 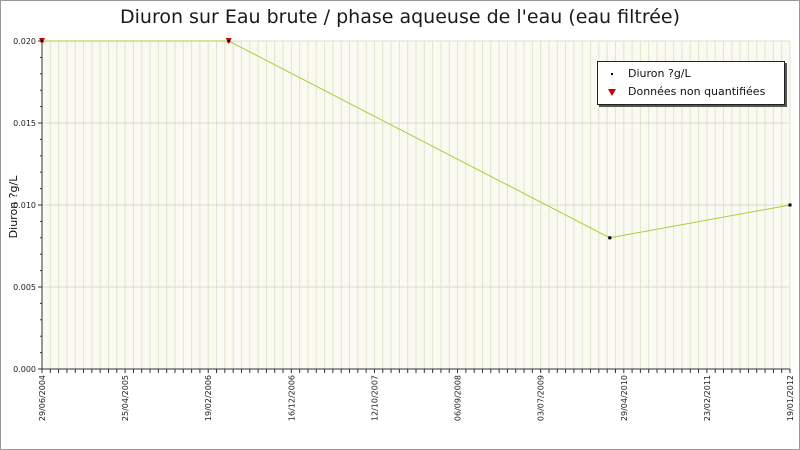 What do you see at coordinates (42, 398) in the screenshot?
I see `x-tick-label: 29/06/2004` at bounding box center [42, 398].